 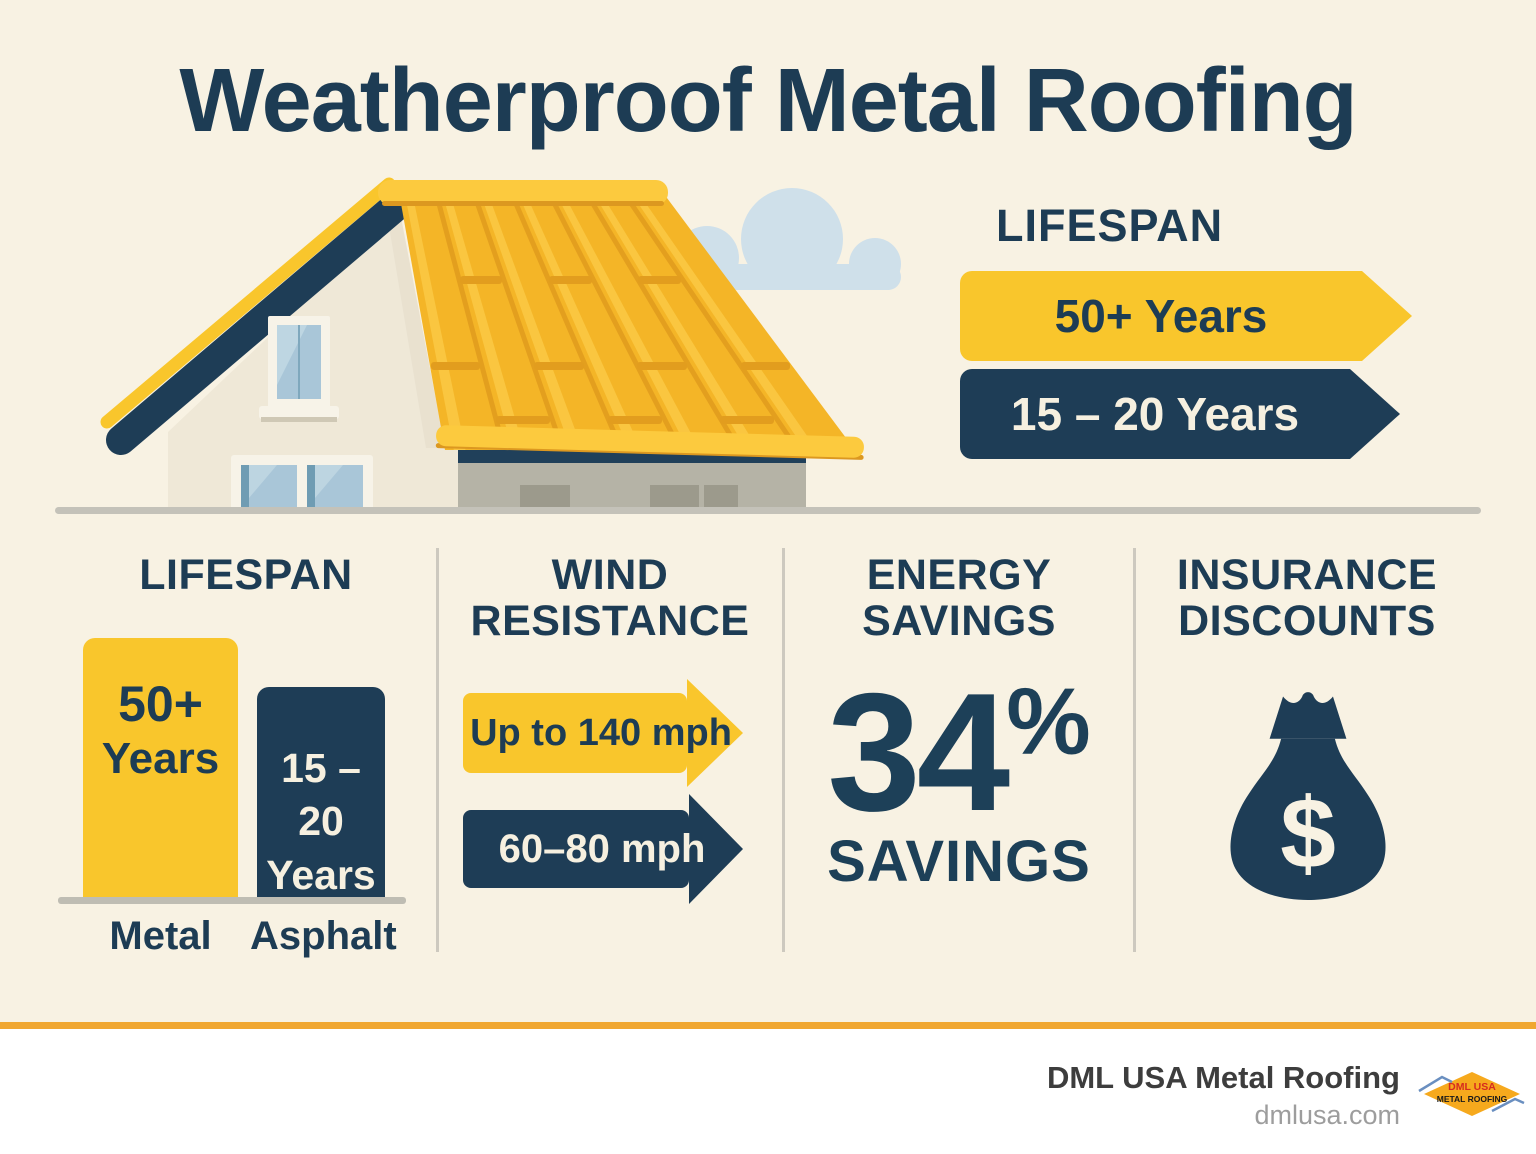 I want to click on percent-sign: %, so click(x=1048, y=722).